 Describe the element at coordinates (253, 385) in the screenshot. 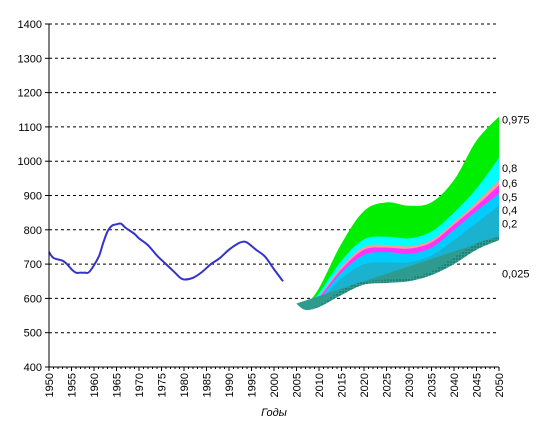

I see `x-tick-label: 1995` at that location.